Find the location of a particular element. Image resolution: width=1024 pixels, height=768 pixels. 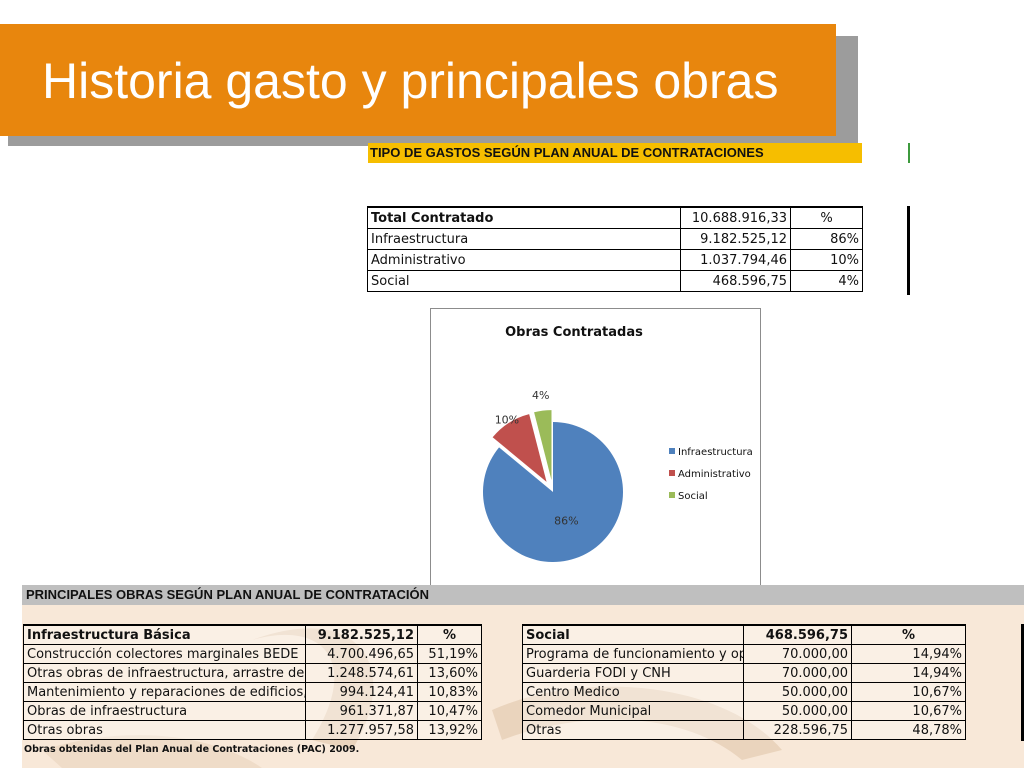

row-value: 1.277.957,58 is located at coordinates (361, 730).